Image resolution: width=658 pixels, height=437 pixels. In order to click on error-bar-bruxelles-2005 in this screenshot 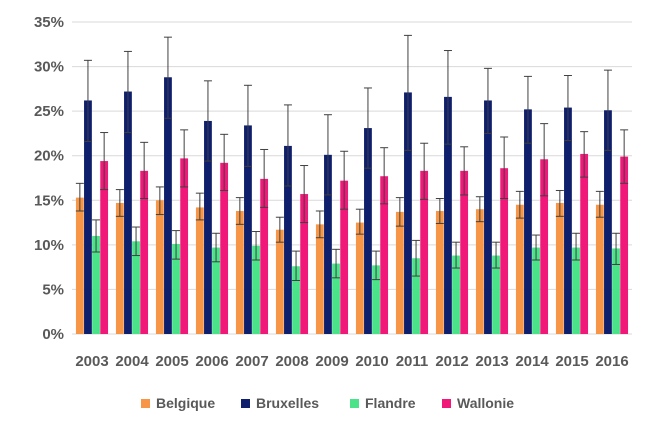, I will do `click(167, 77)`.